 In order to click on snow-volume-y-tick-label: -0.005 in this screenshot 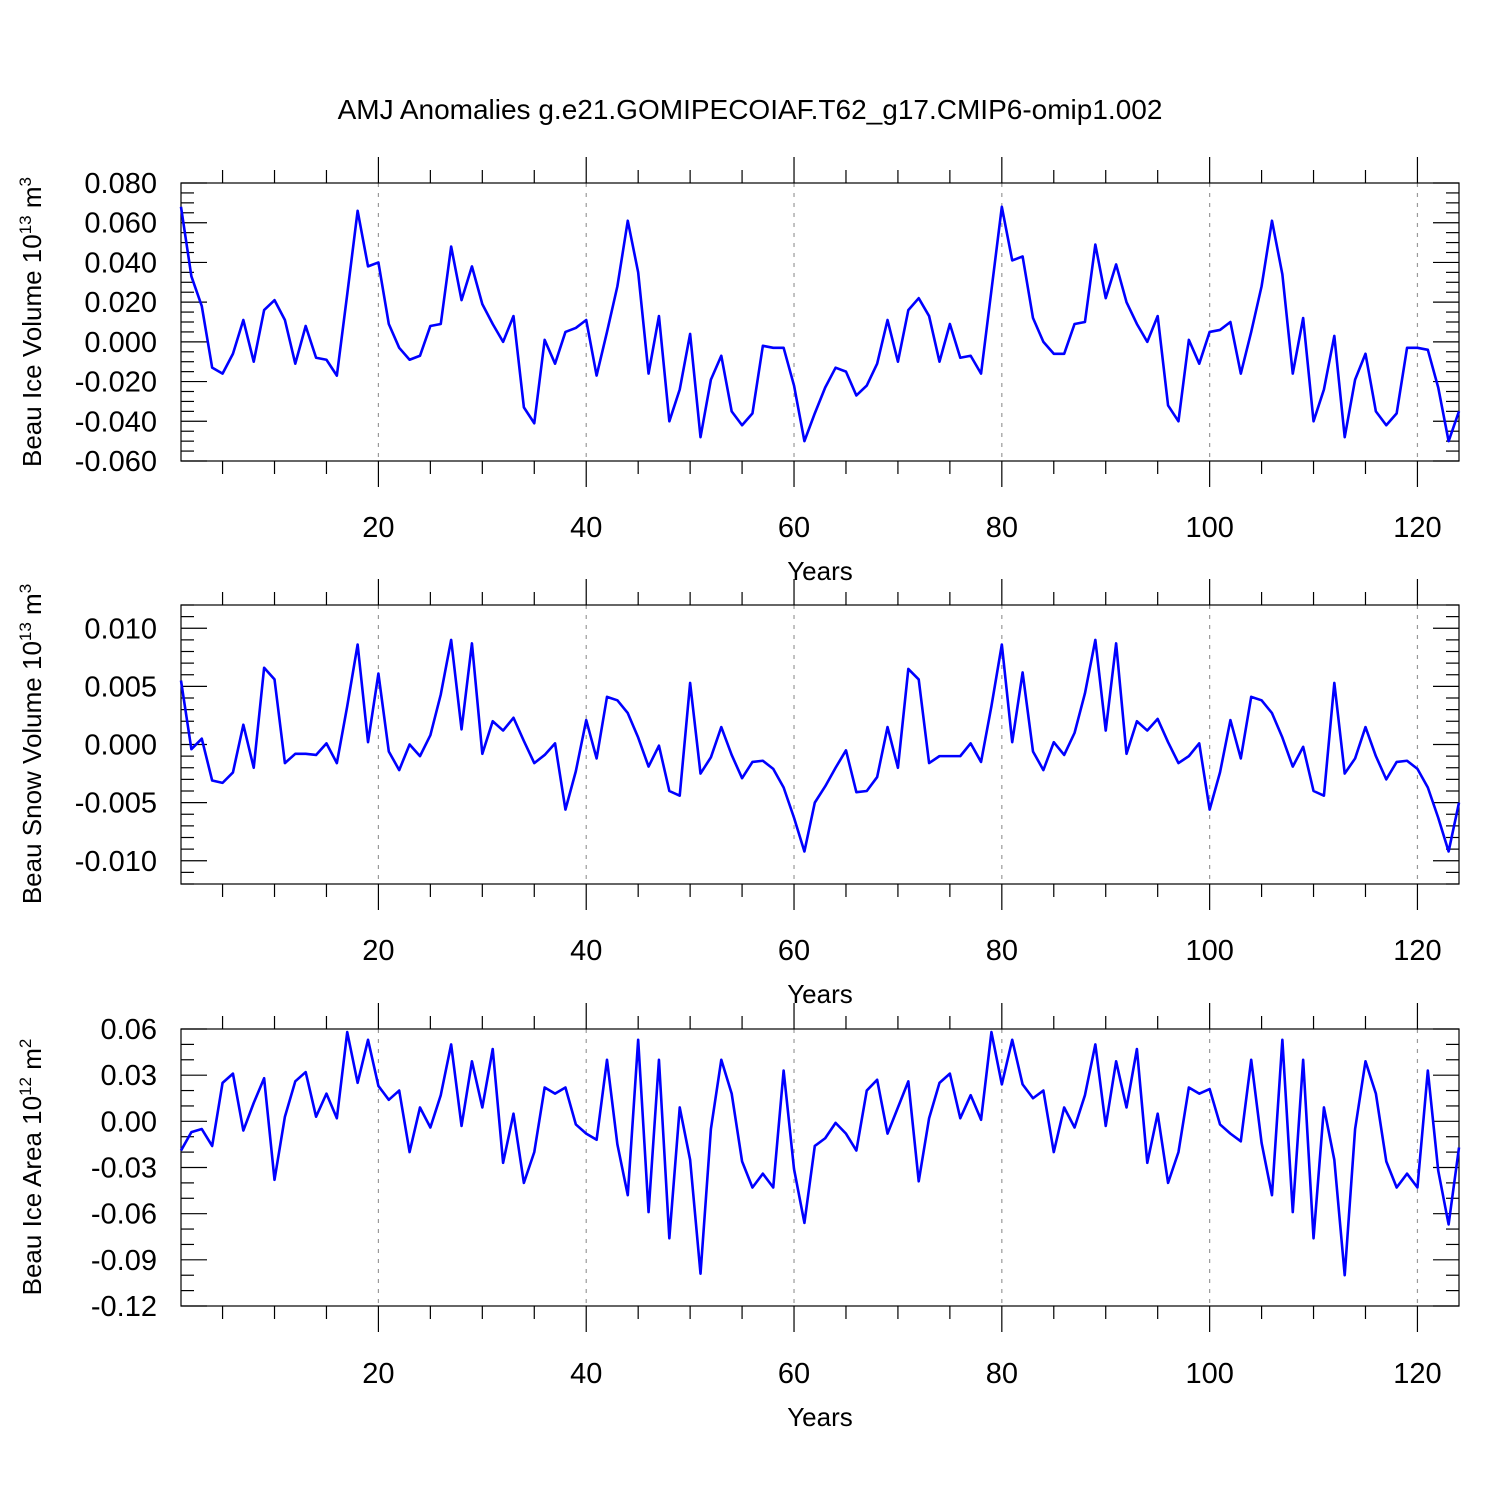, I will do `click(116, 804)`.